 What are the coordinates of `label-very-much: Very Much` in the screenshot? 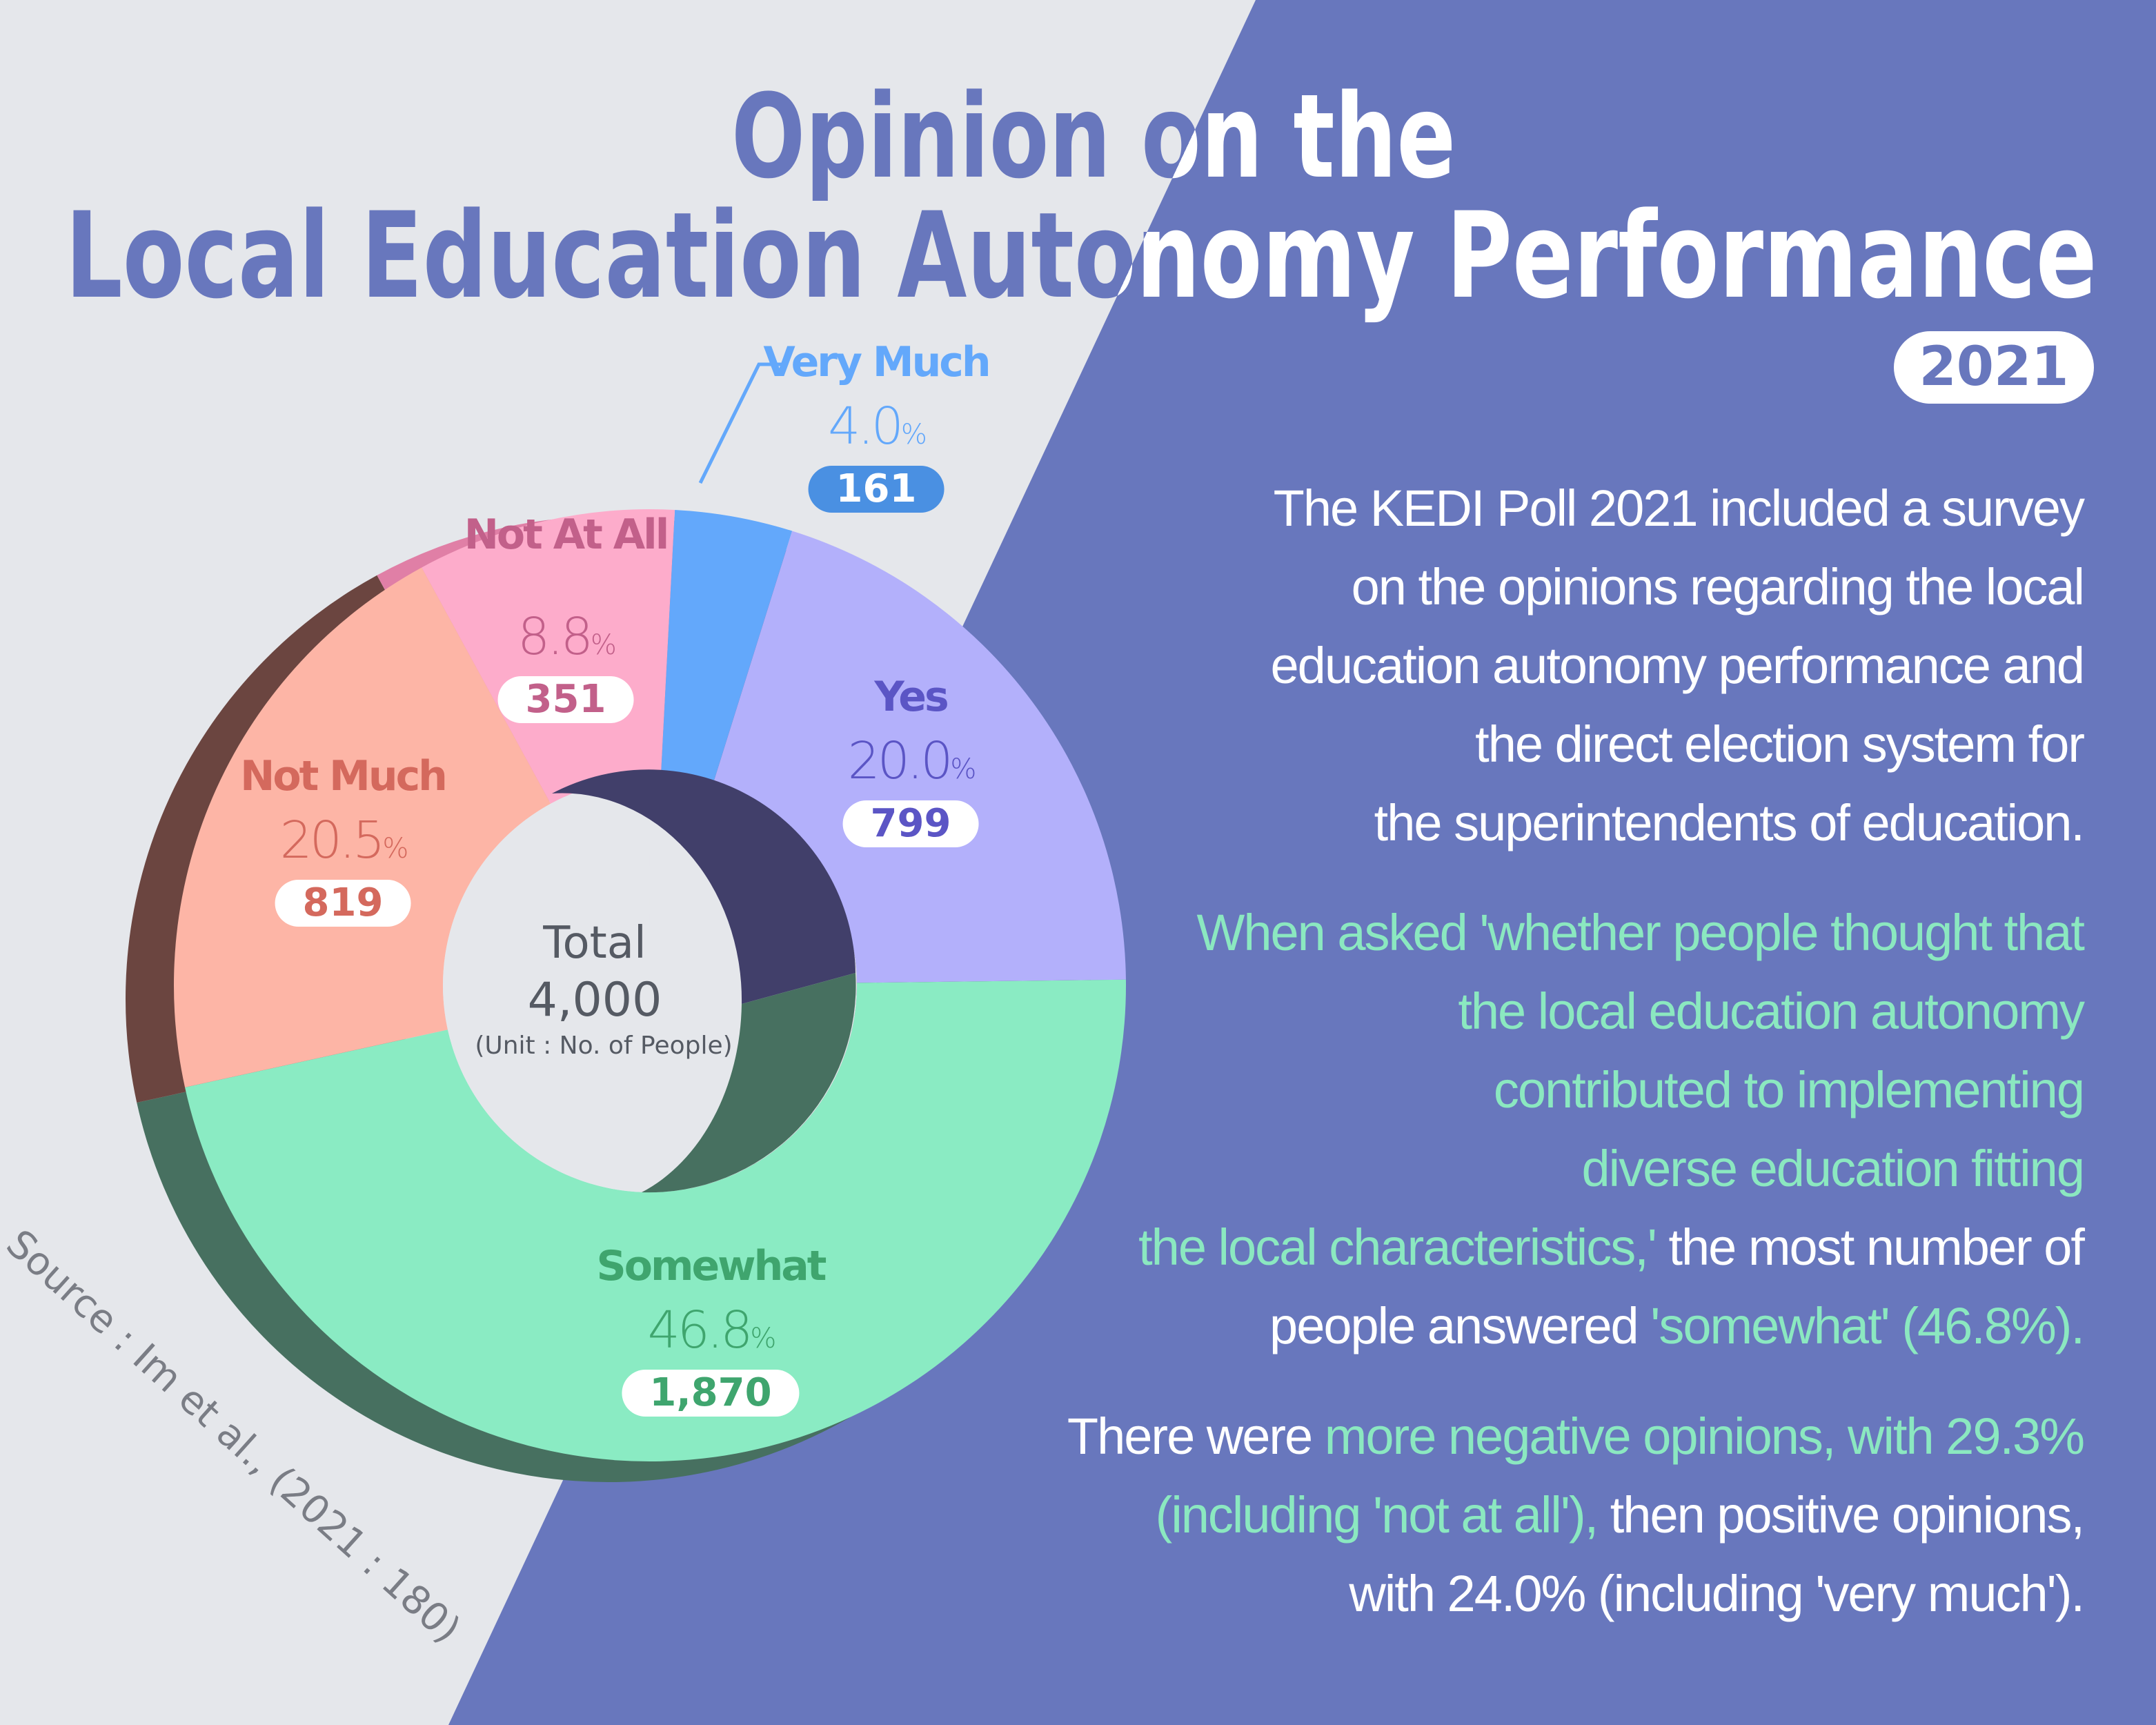 It's located at (877, 362).